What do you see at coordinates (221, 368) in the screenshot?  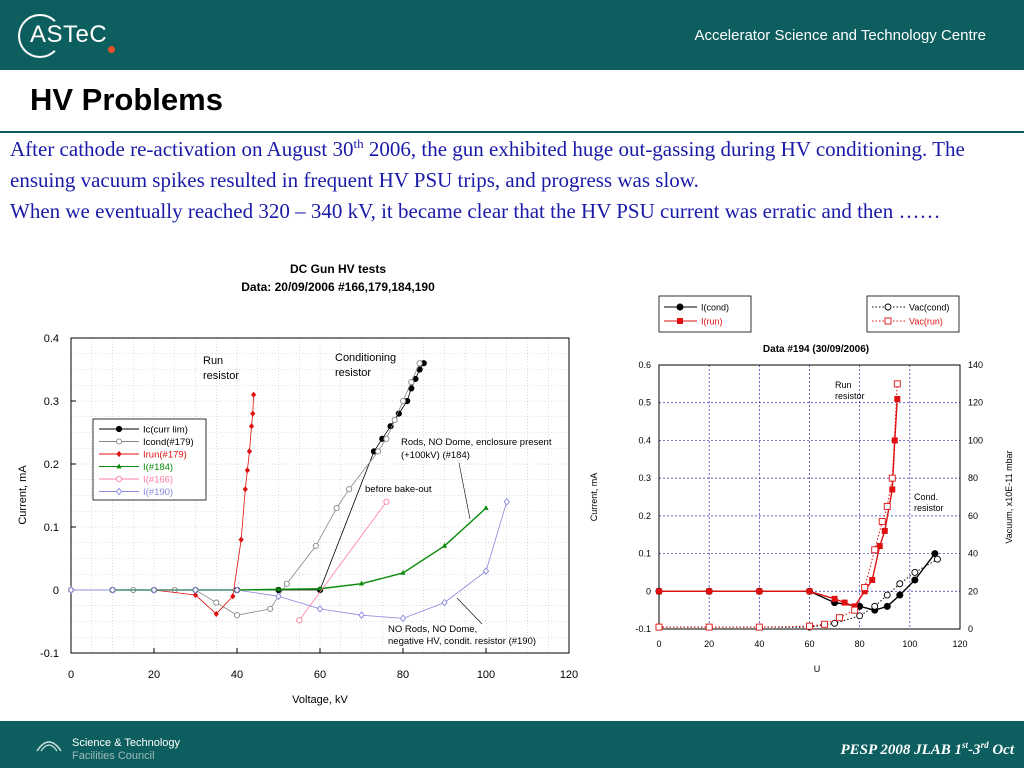 I see `annotation-run-resistor: Run resistor` at bounding box center [221, 368].